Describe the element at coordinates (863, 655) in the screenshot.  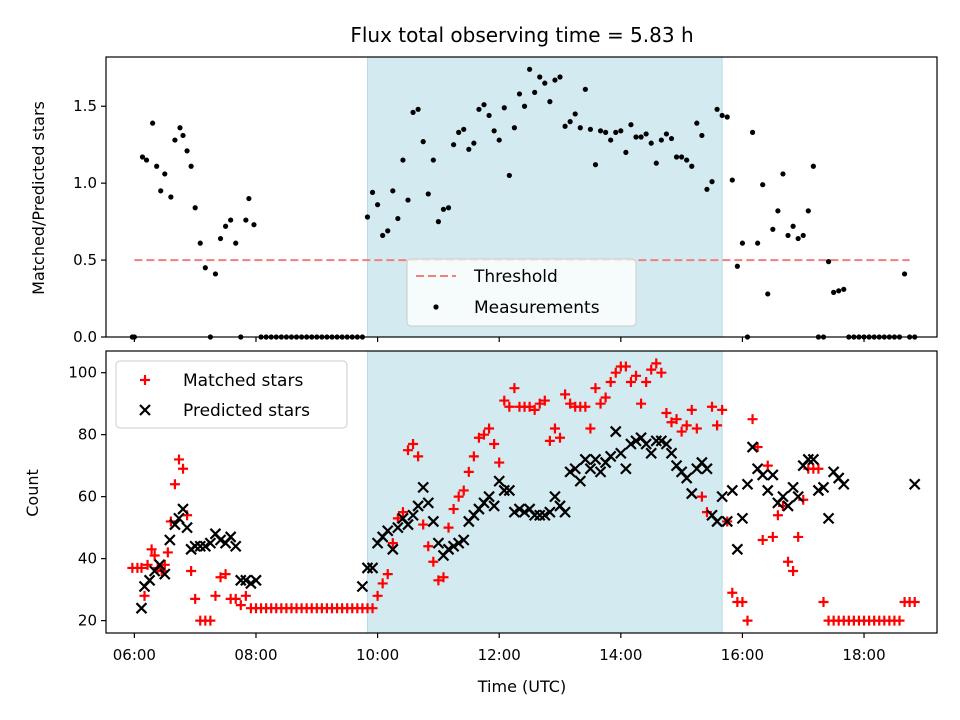
I see `x-tick-label: 18:00` at that location.